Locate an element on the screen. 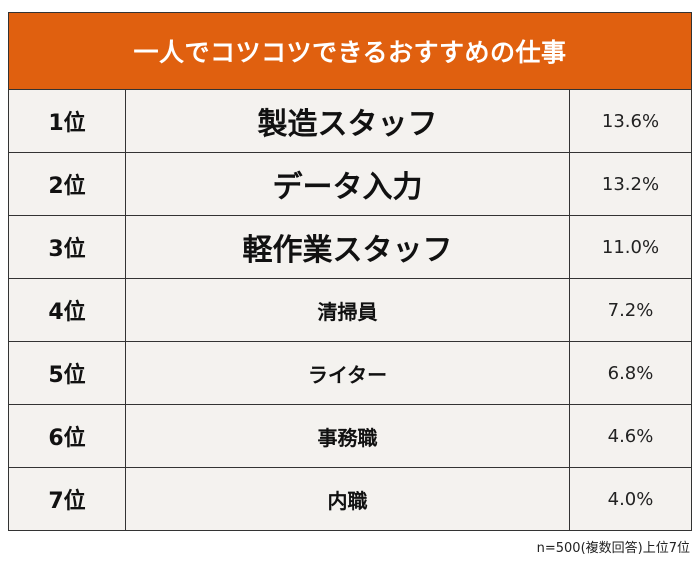 The width and height of the screenshot is (700, 562). table-row: 2位 データ入力 13.2% is located at coordinates (350, 184).